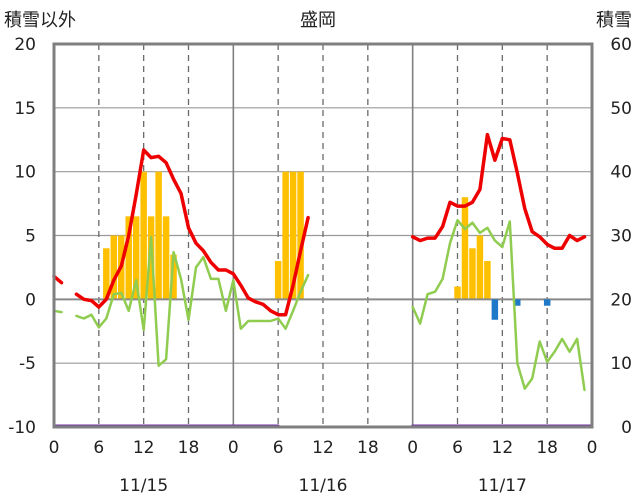 Image resolution: width=636 pixels, height=501 pixels. I want to click on y-left-tick: 15, so click(25, 109).